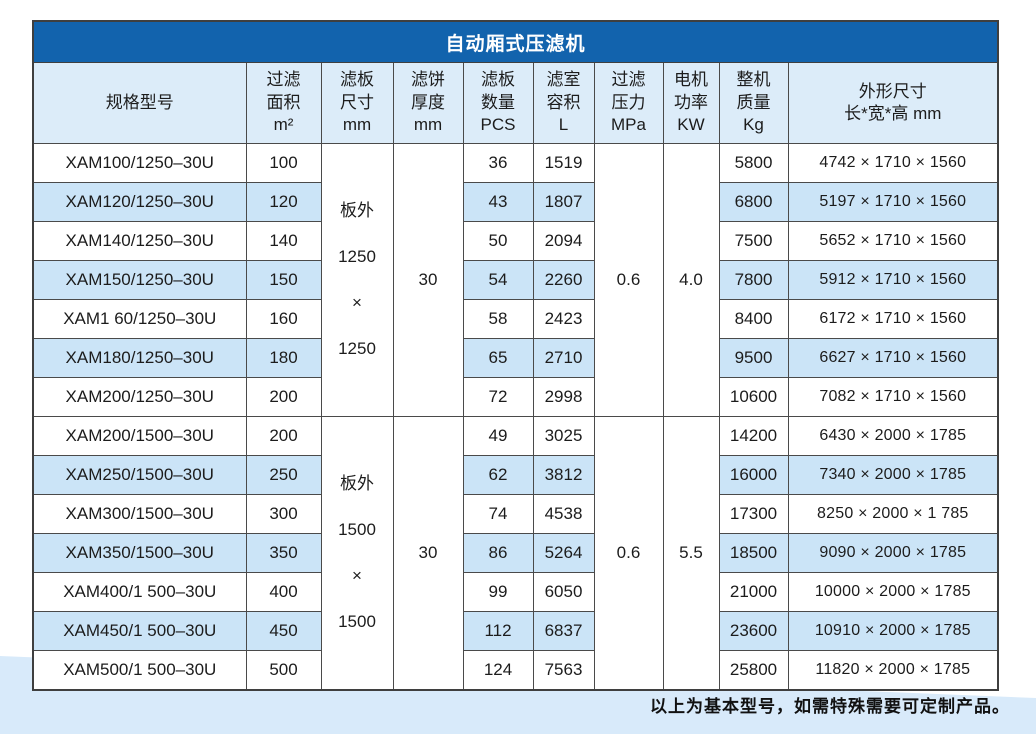 The width and height of the screenshot is (1036, 734). Describe the element at coordinates (139, 241) in the screenshot. I see `model-cell: XAM140/1250–30U` at that location.